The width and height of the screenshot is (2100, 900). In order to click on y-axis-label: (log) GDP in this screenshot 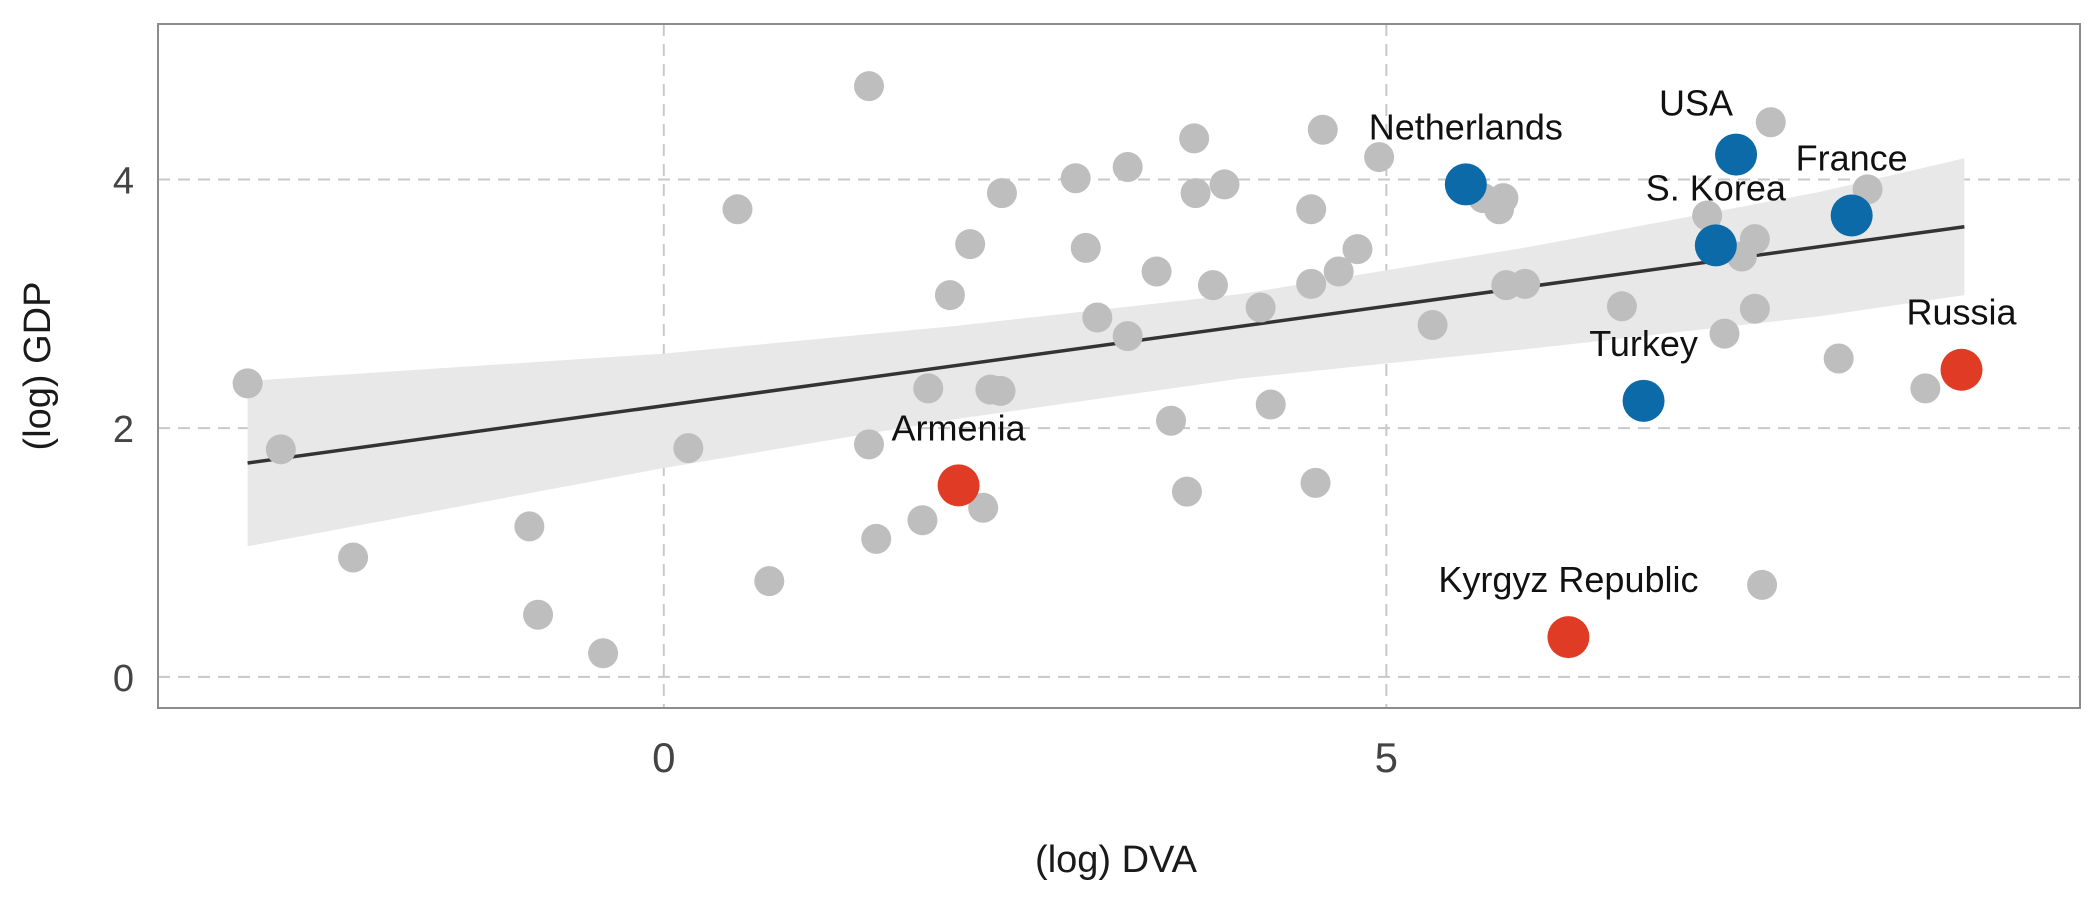, I will do `click(38, 366)`.